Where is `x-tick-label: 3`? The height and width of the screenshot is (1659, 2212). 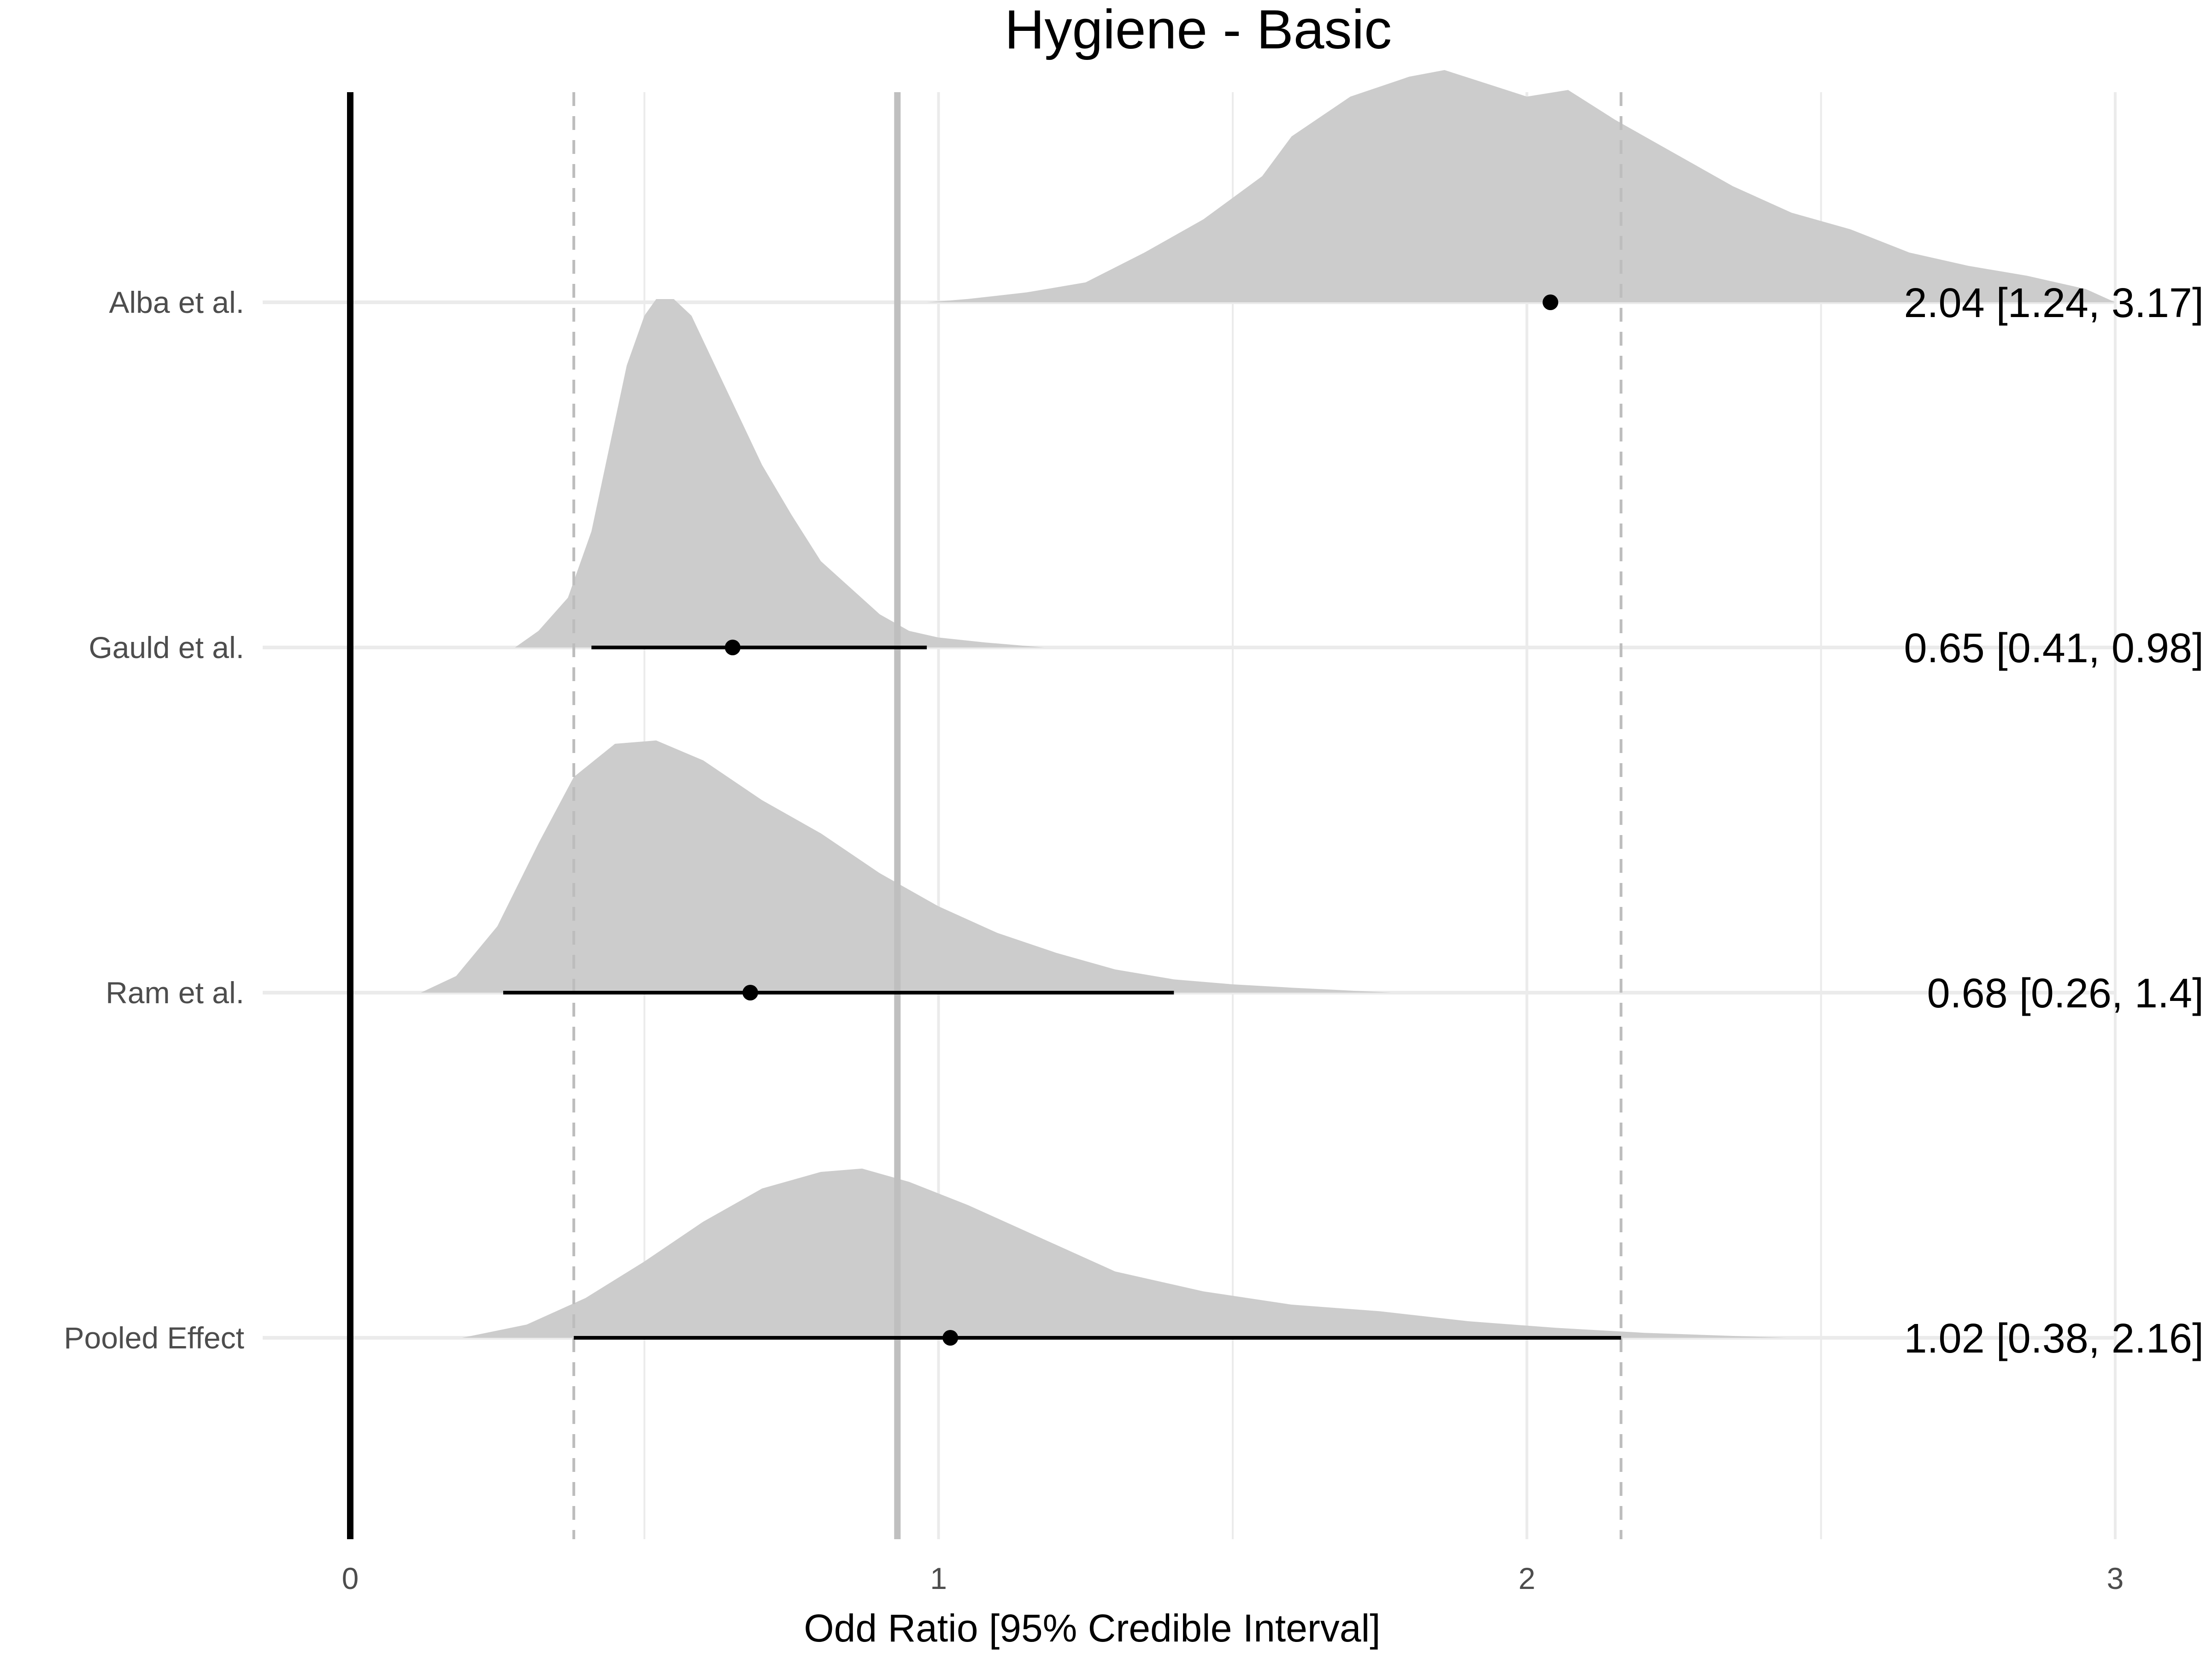 x-tick-label: 3 is located at coordinates (2115, 1578).